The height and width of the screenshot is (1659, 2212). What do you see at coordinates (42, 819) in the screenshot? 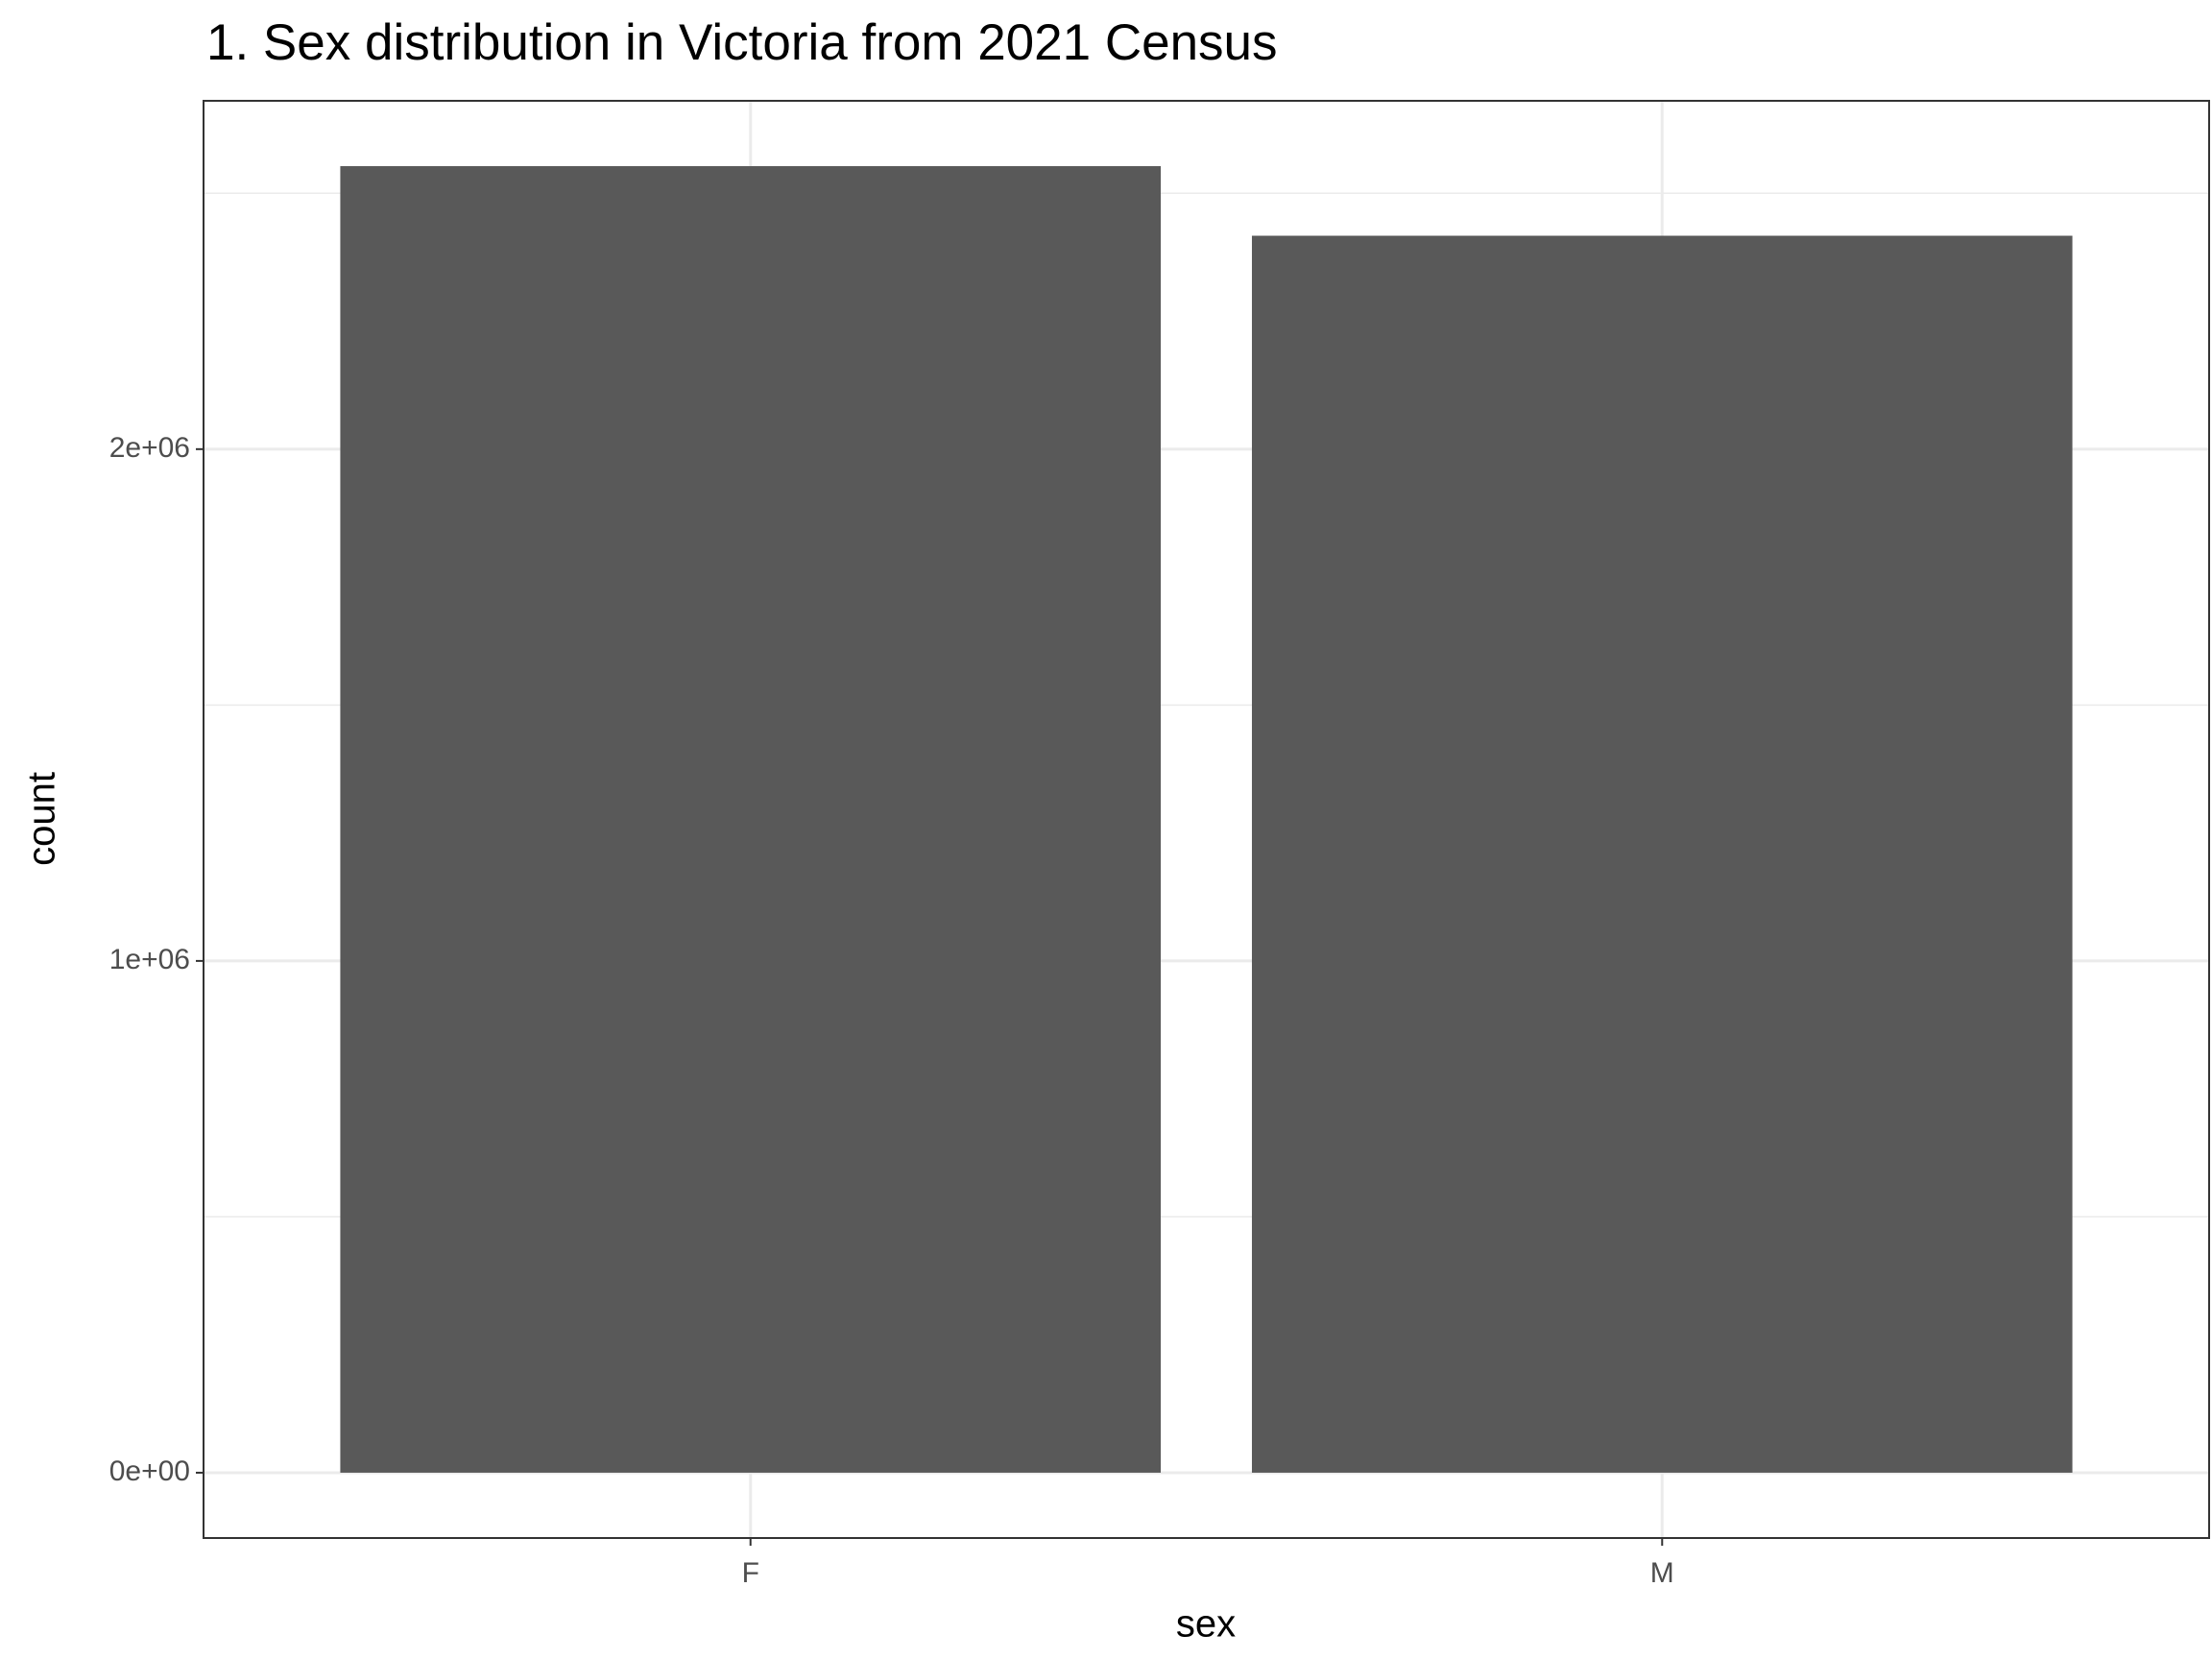
I see `y-axis-title: count` at bounding box center [42, 819].